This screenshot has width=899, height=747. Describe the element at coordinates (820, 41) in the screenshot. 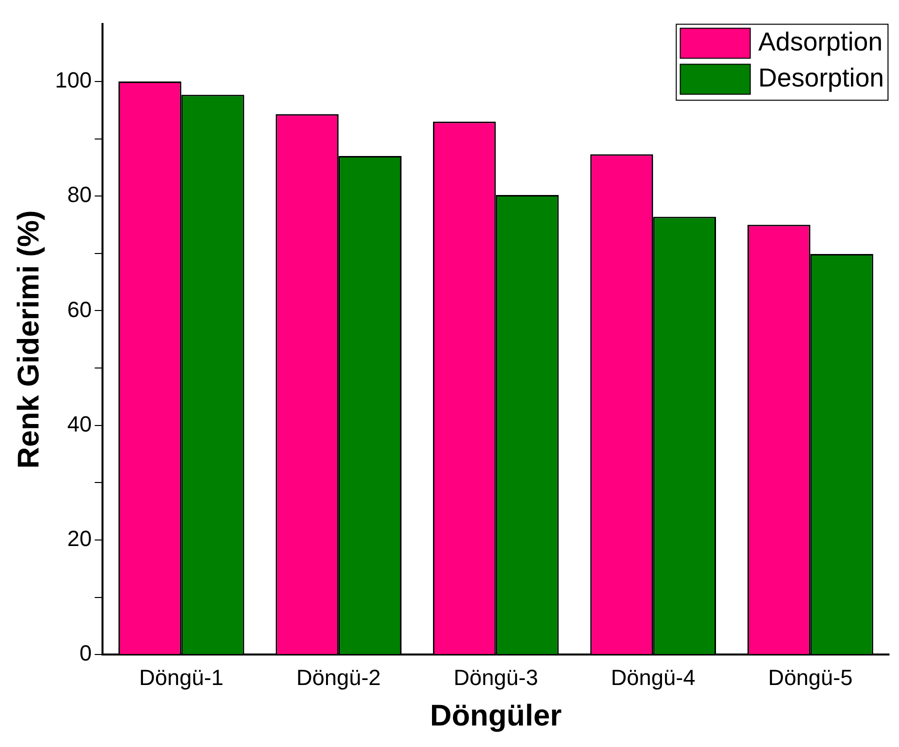

I see `legend-label: Adsorption` at that location.